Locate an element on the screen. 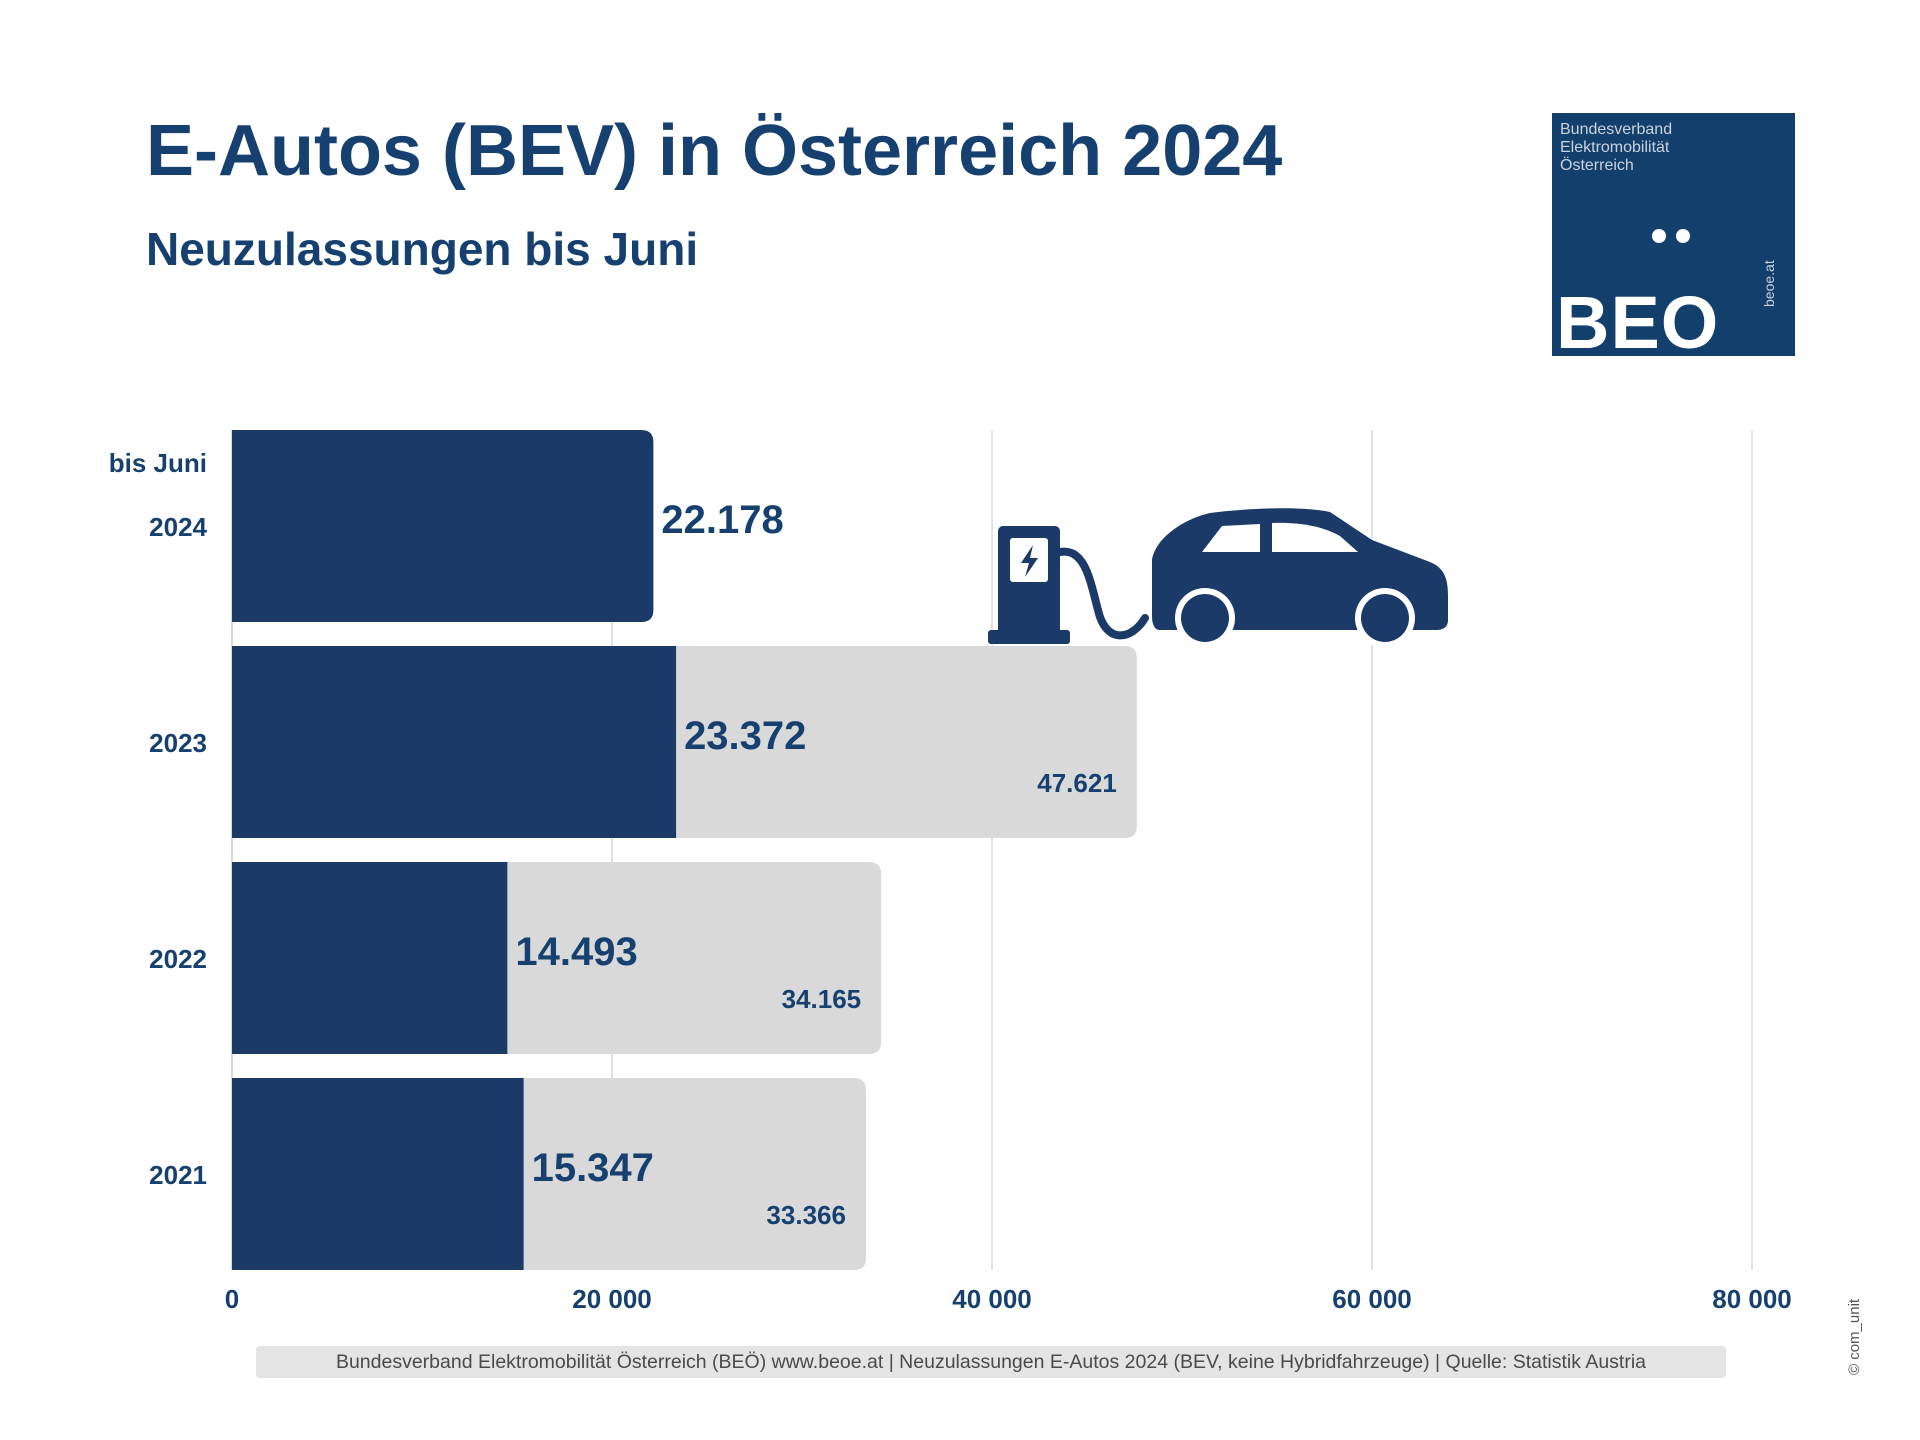  logo-line-2: Elektromobilität is located at coordinates (1615, 147).